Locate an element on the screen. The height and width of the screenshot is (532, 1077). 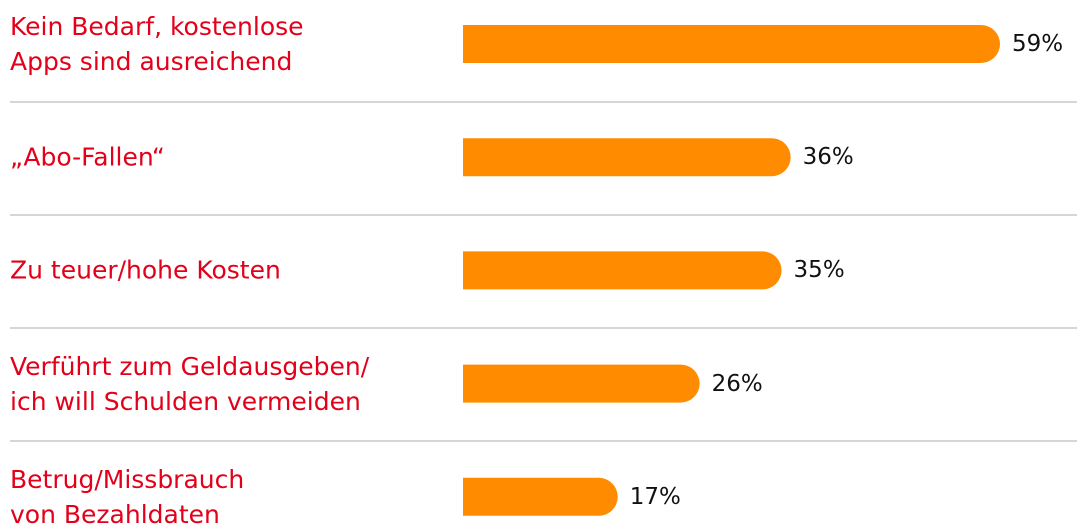
category-label: „Abo-Fallen“ is located at coordinates (87, 157).